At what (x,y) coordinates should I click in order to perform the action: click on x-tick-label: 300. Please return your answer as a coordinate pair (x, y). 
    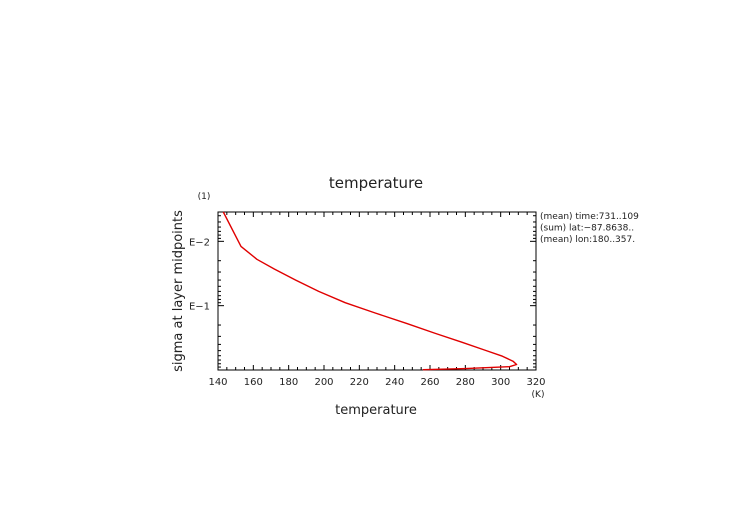
    Looking at the image, I should click on (500, 382).